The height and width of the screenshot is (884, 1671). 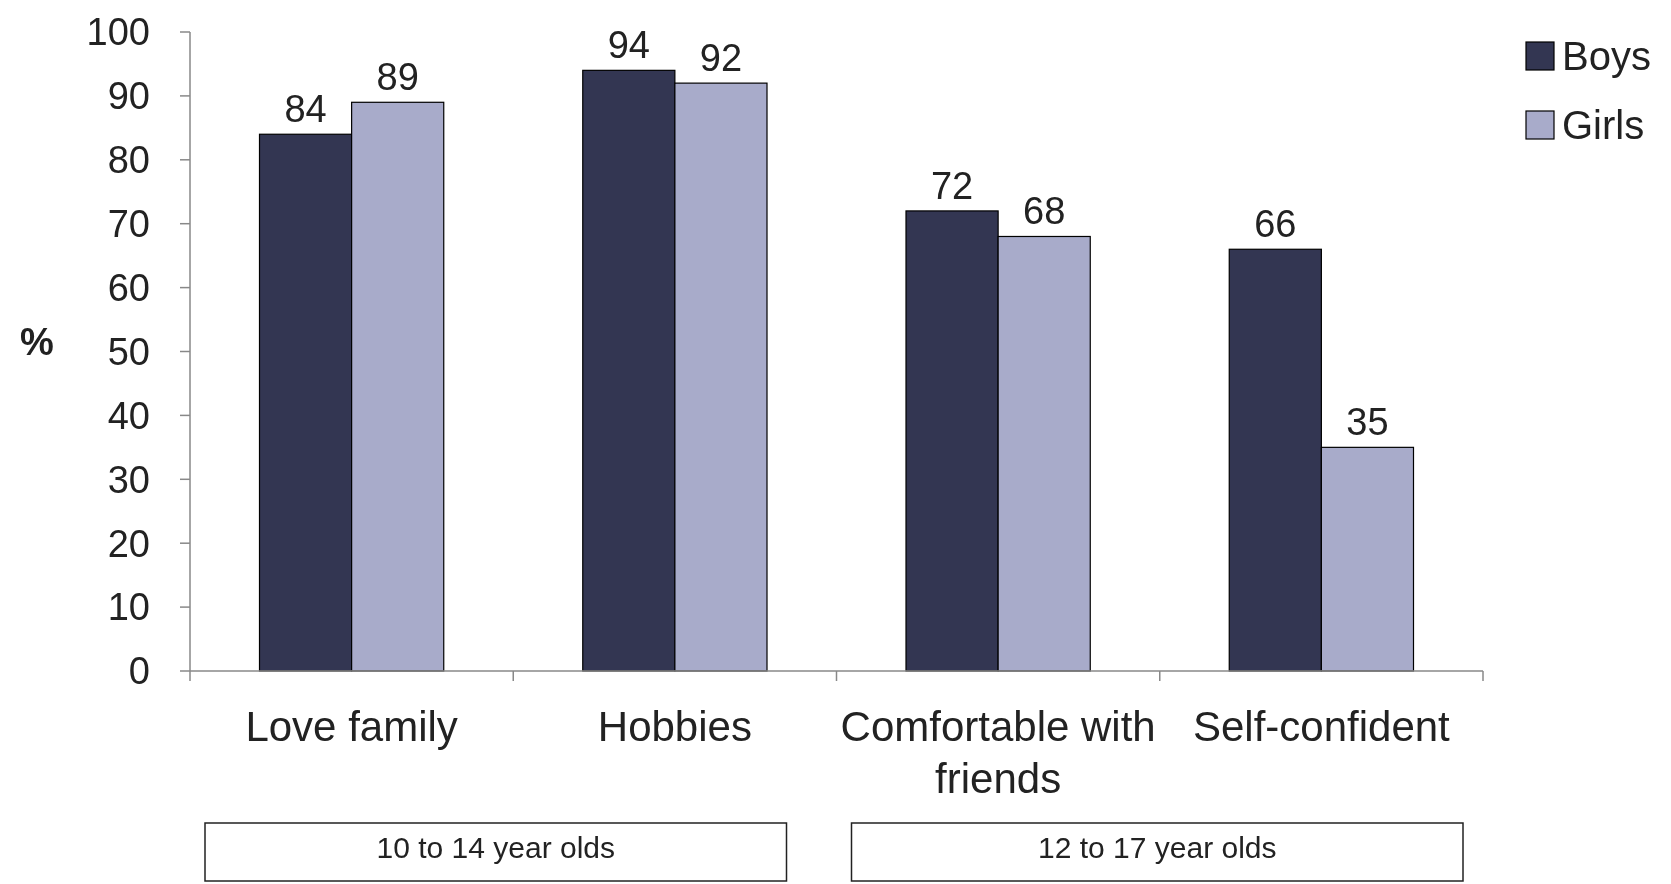 I want to click on data-label: 89, so click(x=397, y=77).